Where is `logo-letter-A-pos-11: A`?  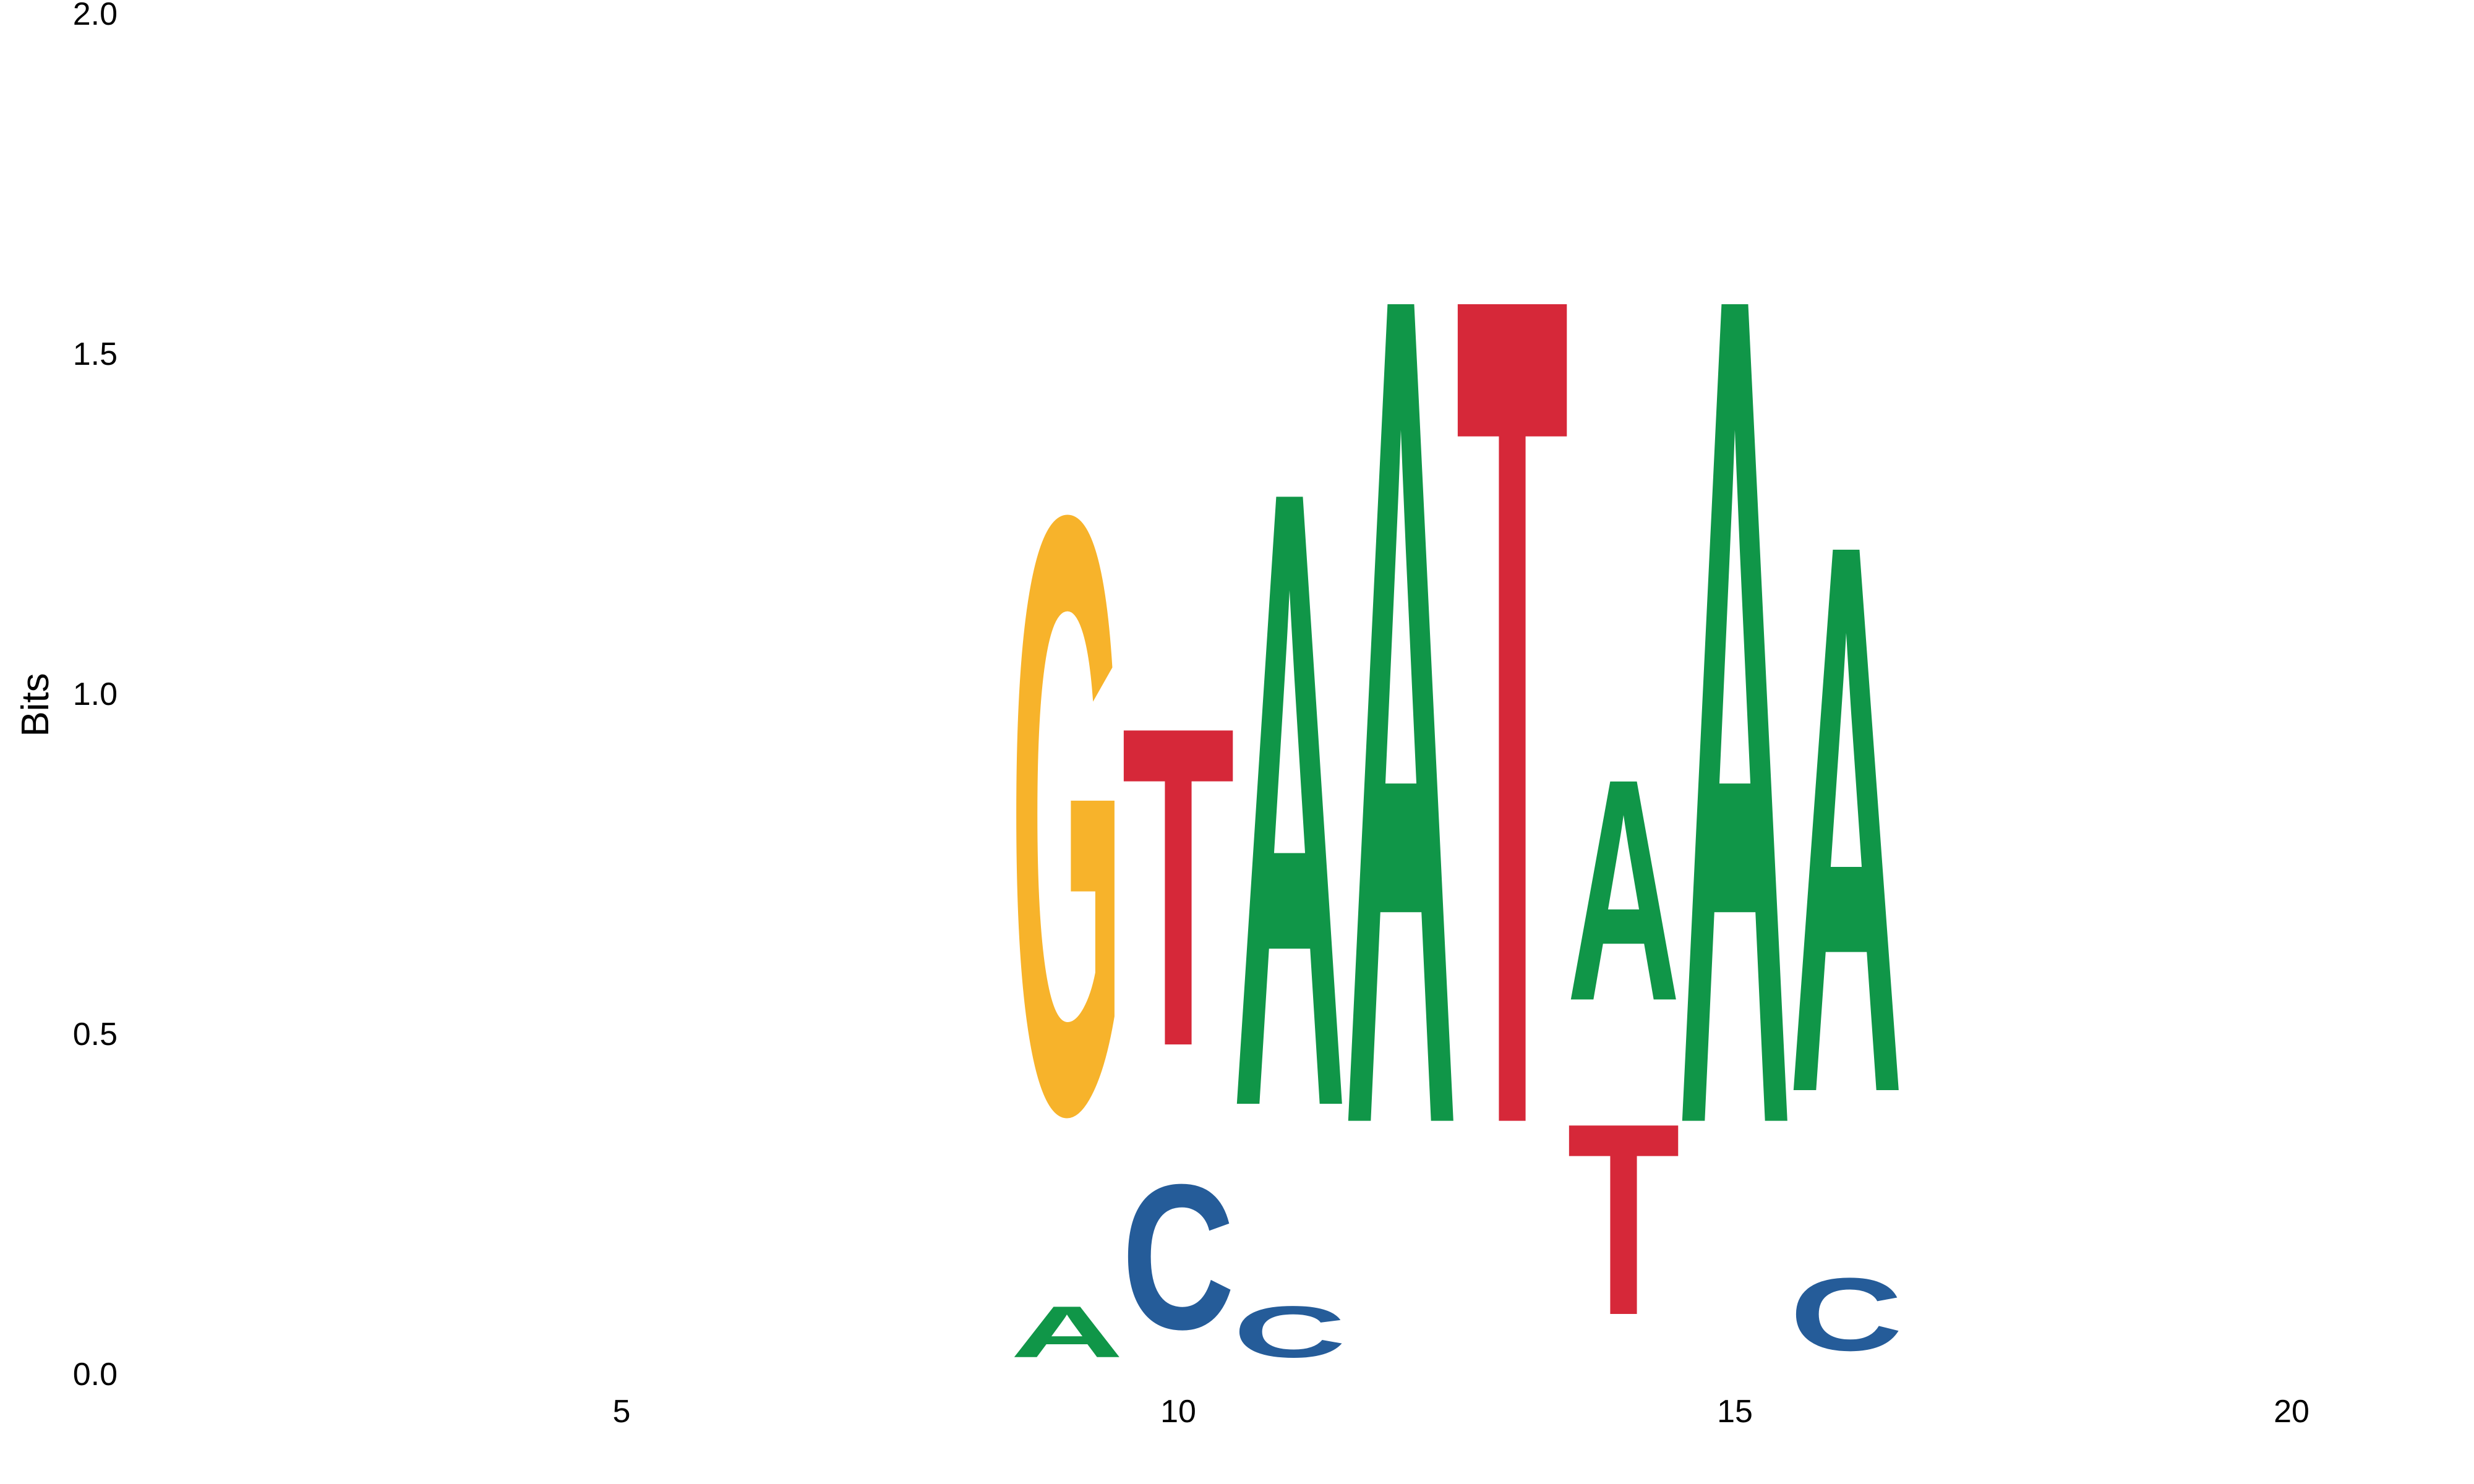
logo-letter-A-pos-11: A is located at coordinates (1290, 798).